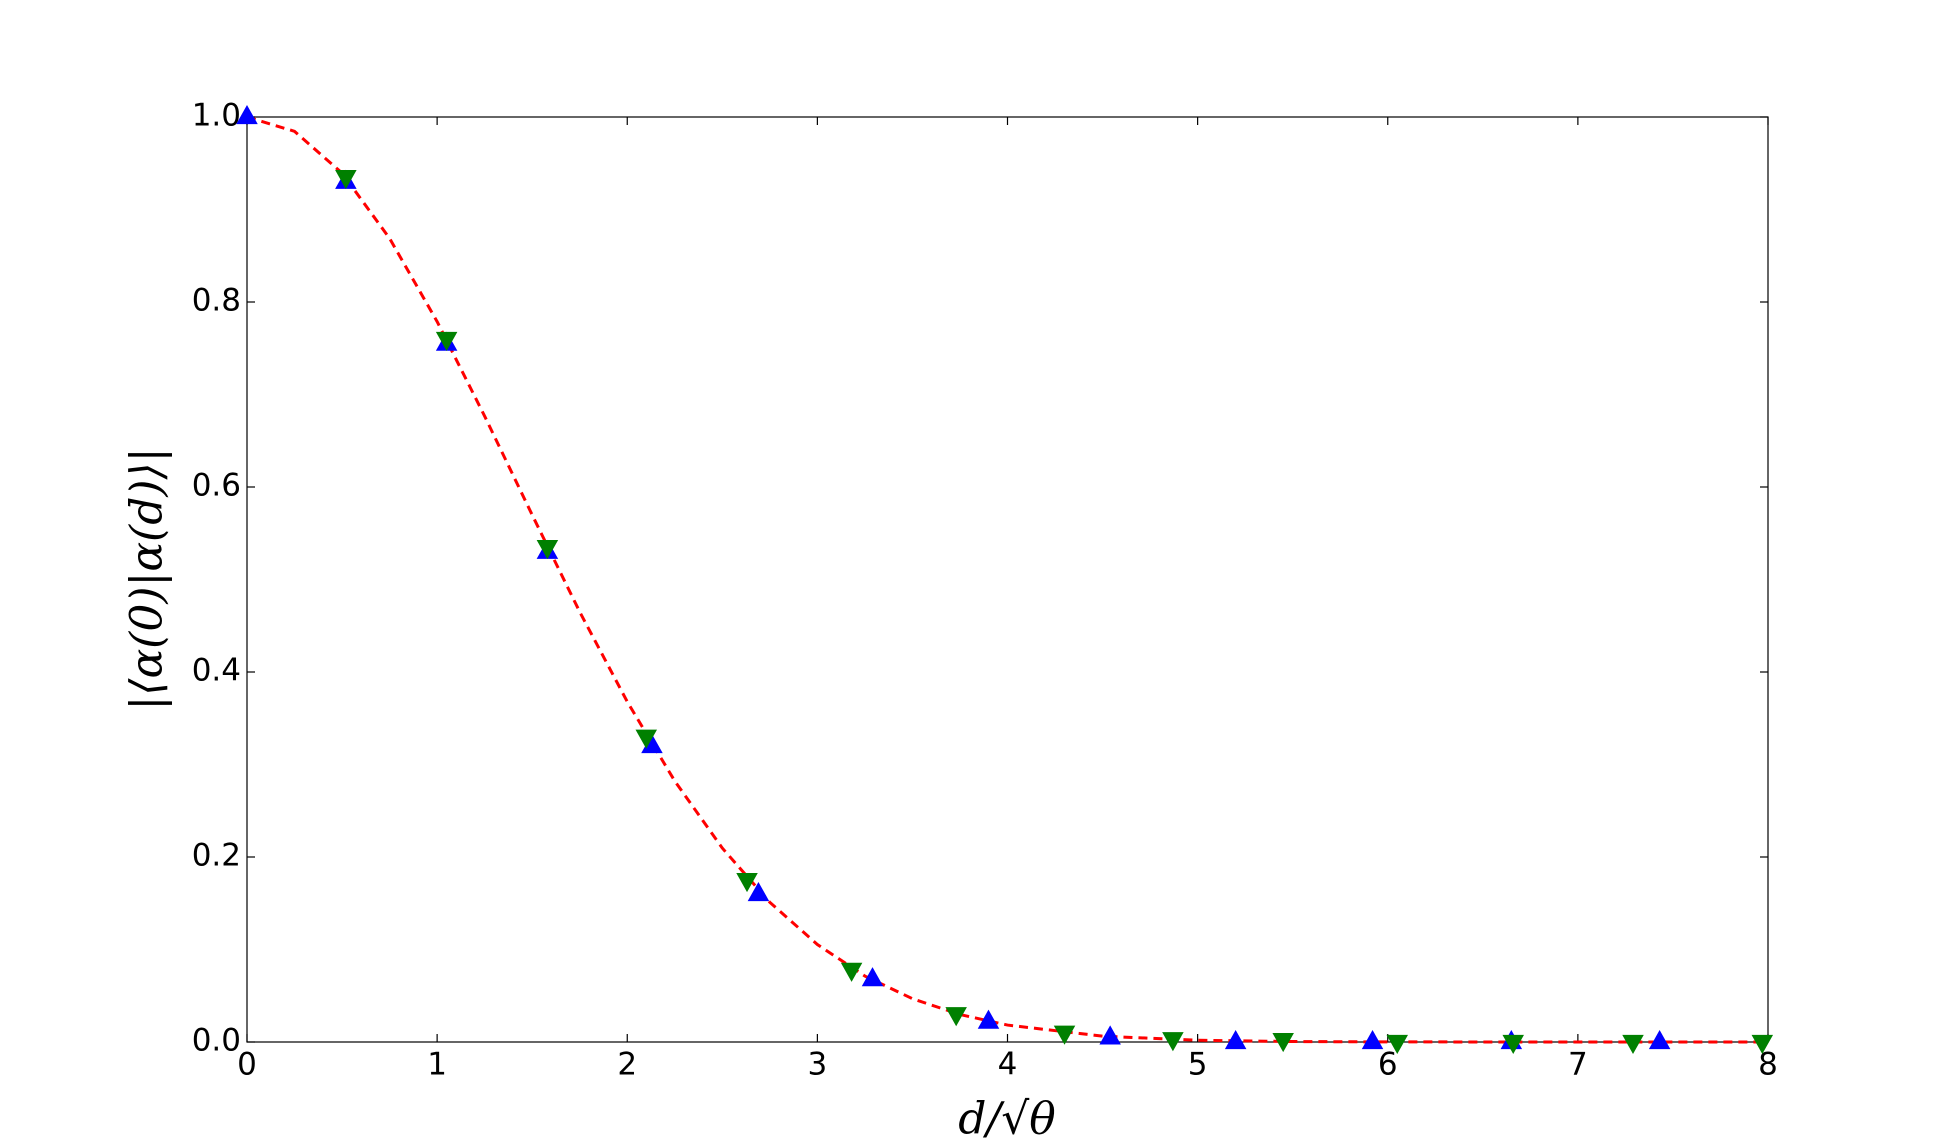  Describe the element at coordinates (216, 856) in the screenshot. I see `y-tick-label: 0.2` at that location.